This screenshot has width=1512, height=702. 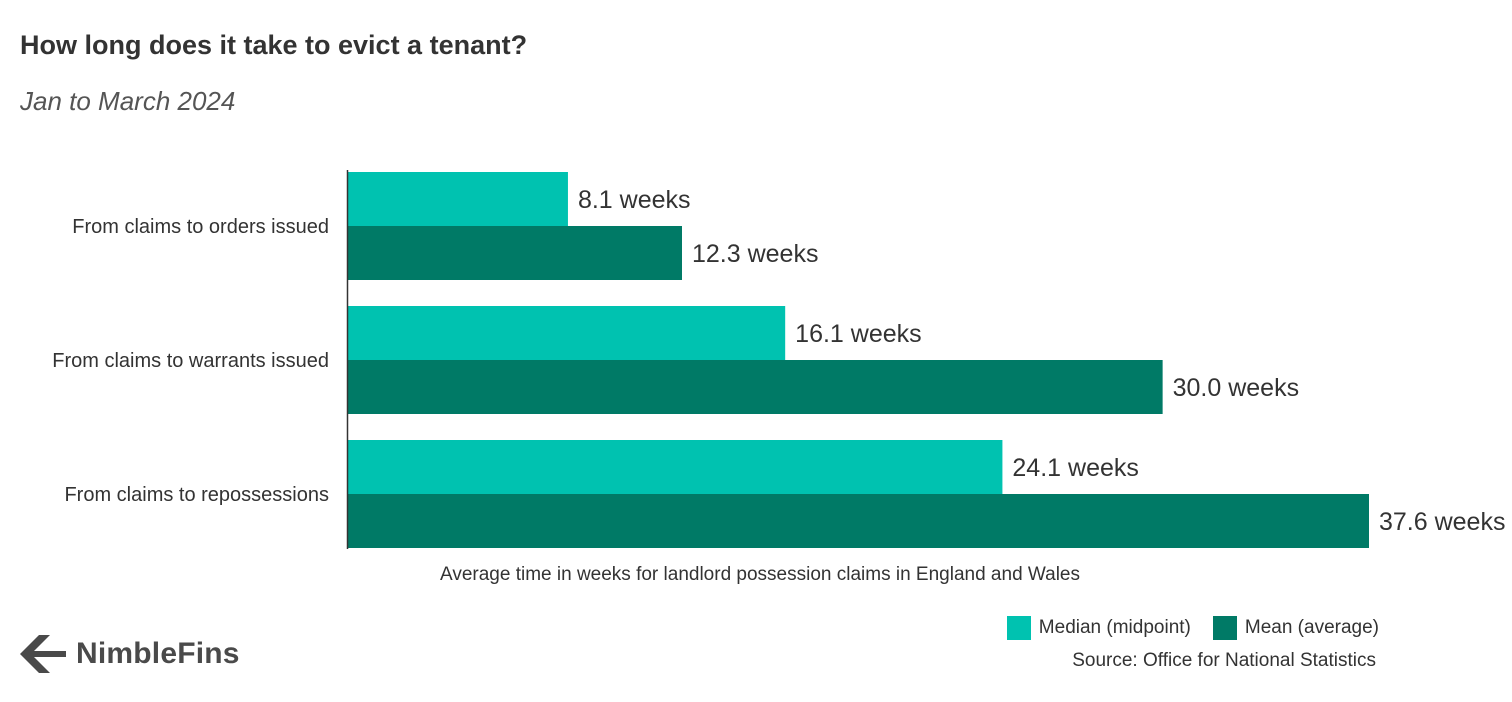 I want to click on logo-arrow-icon, so click(x=43, y=654).